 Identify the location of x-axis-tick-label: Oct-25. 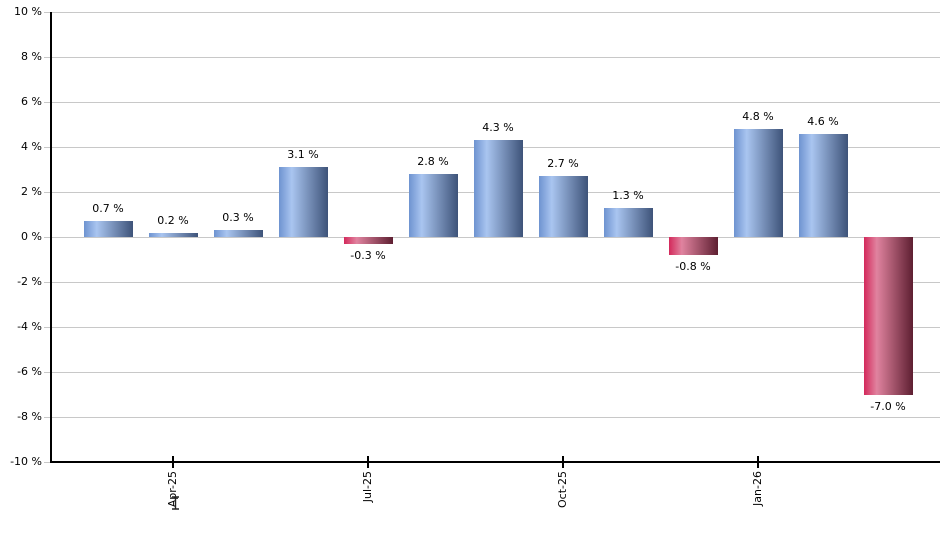
(562, 489).